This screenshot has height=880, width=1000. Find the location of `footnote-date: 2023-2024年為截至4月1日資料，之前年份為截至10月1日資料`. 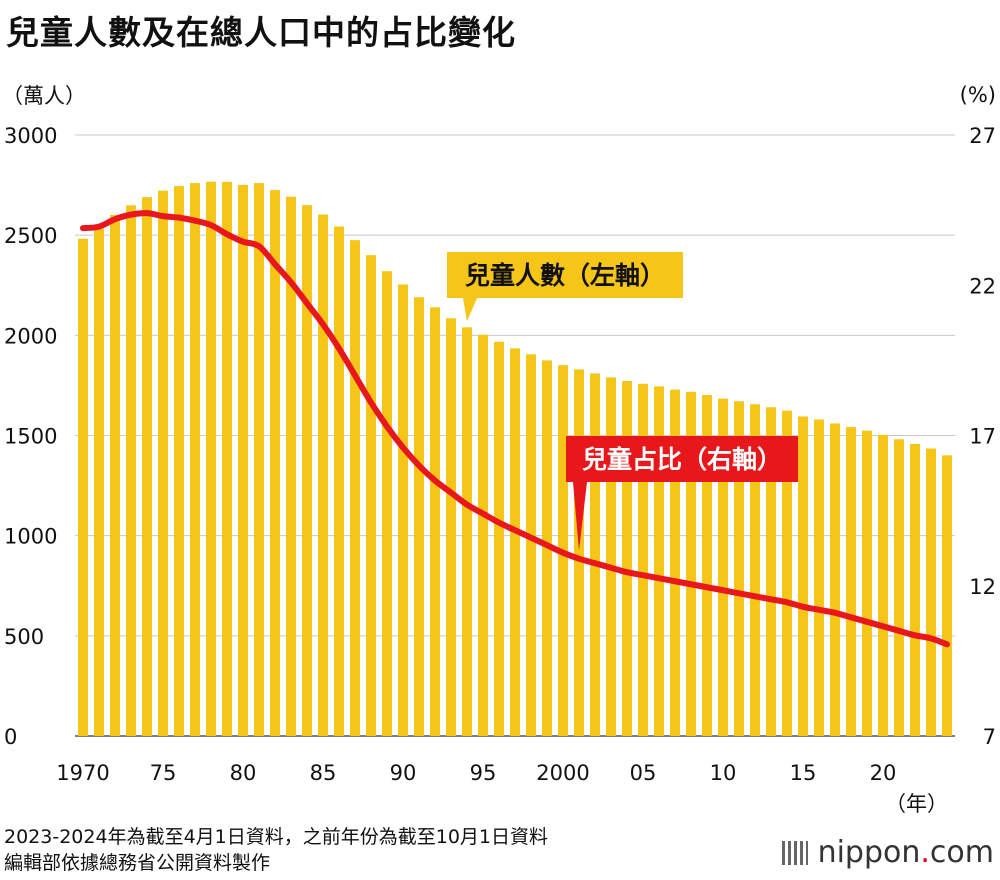

footnote-date: 2023-2024年為截至4月1日資料，之前年份為截至10月1日資料 is located at coordinates (276, 837).